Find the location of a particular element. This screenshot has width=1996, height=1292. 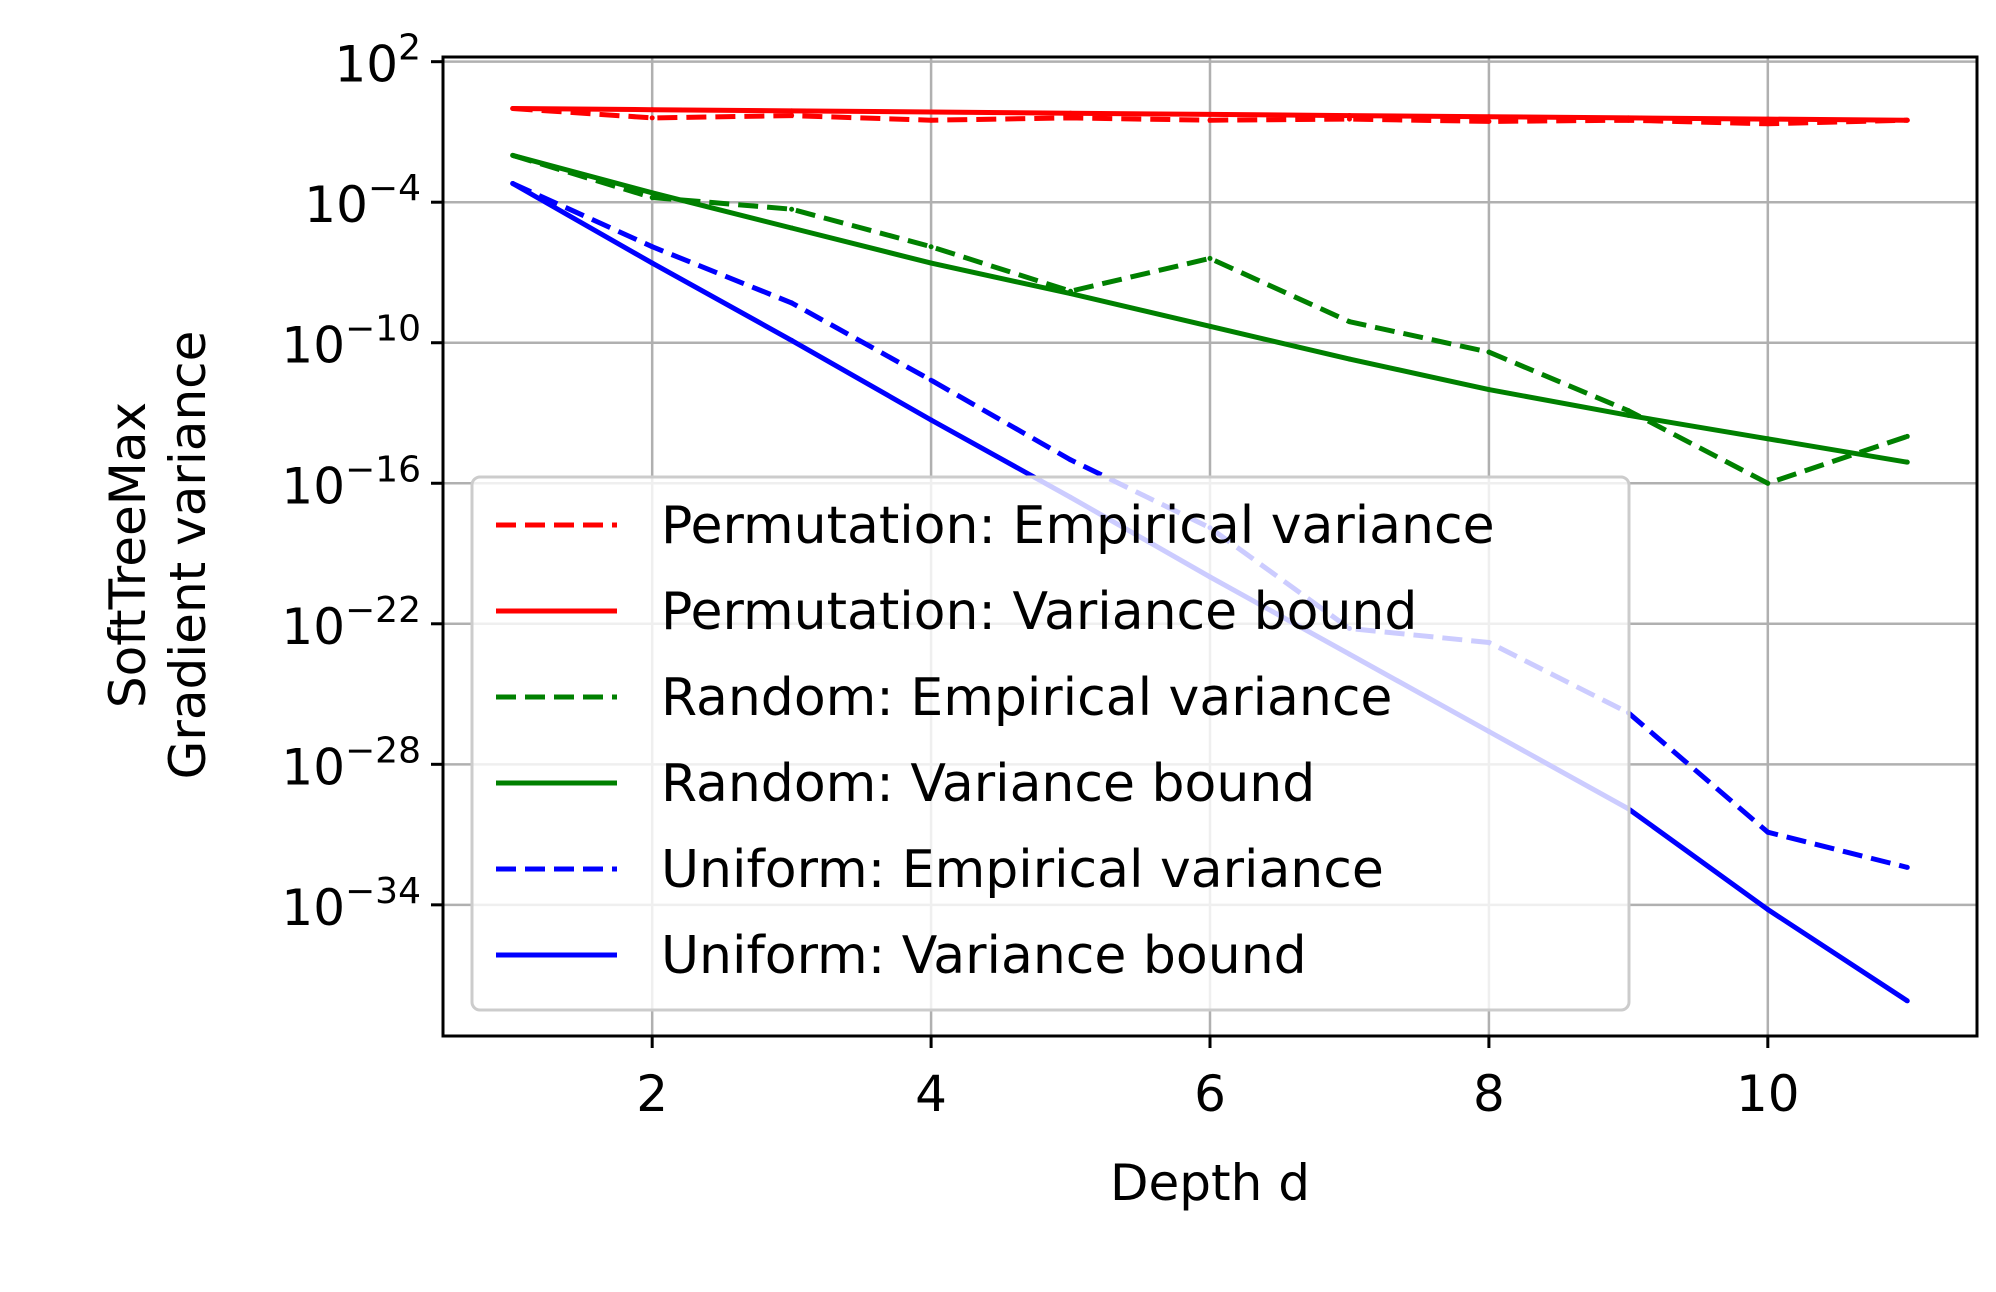

x-tick-label: 4 is located at coordinates (931, 1094).